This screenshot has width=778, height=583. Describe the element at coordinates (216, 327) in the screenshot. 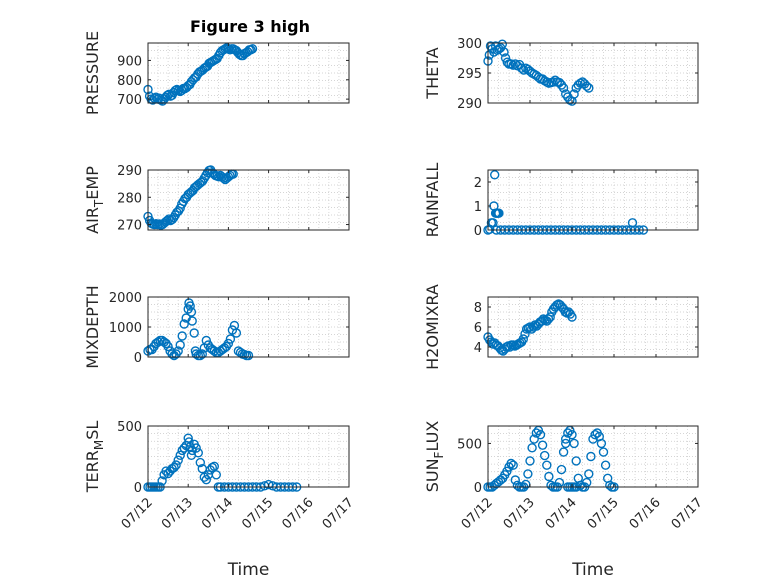

I see `subplot-mixdepth: 0 1000 2000 MIXDEPTH` at that location.